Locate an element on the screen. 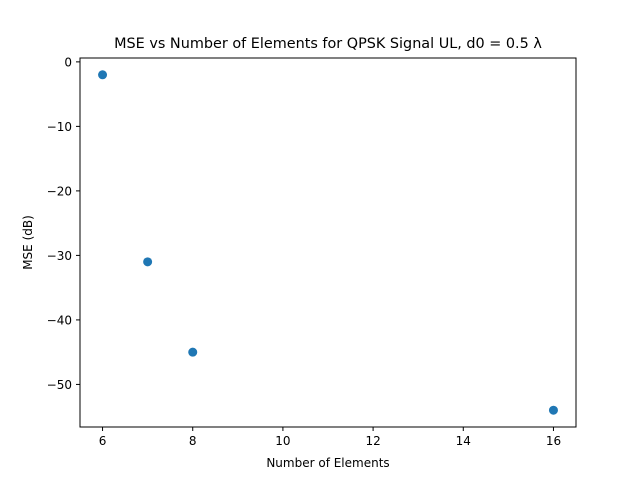 This screenshot has height=480, width=640. y-tick-label: −40 is located at coordinates (59, 320).